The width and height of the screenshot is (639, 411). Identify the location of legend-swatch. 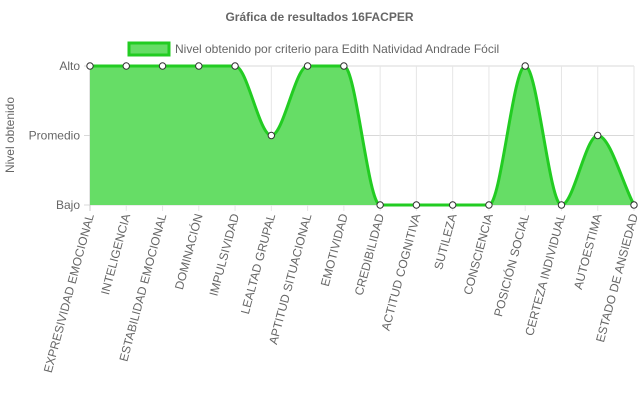
(149, 49).